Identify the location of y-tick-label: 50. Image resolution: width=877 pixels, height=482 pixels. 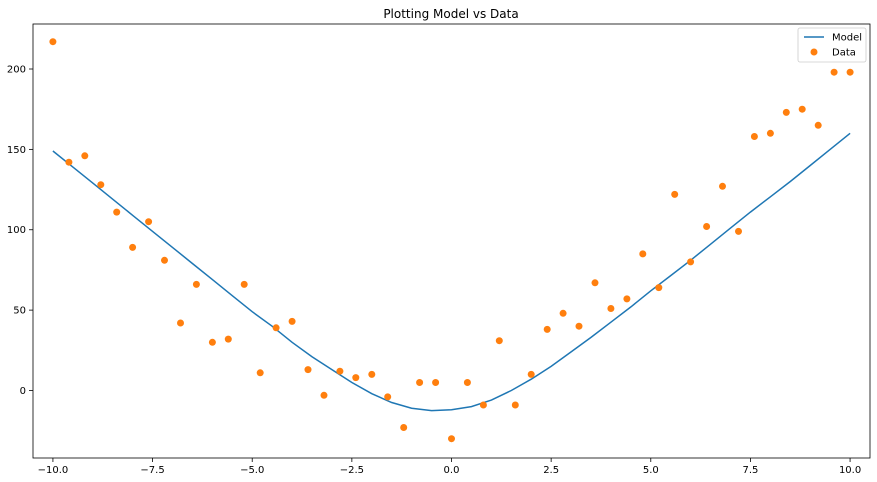
(19, 311).